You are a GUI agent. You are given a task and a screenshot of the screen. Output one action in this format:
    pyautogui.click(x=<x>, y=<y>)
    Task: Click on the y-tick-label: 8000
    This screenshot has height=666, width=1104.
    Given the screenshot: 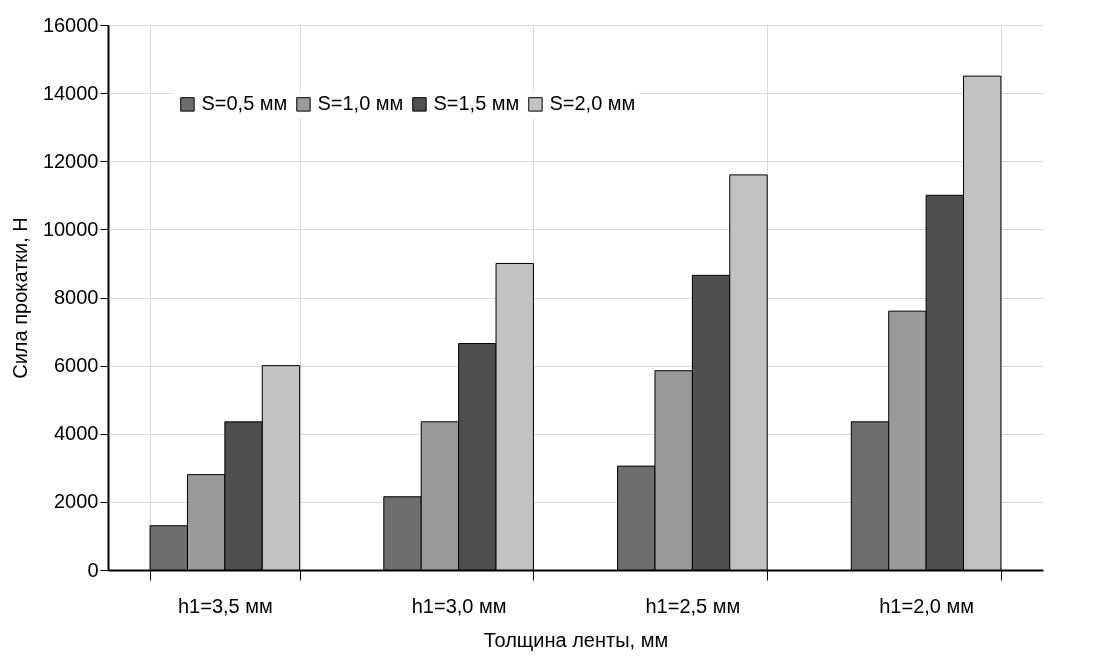 What is the action you would take?
    pyautogui.click(x=76, y=297)
    